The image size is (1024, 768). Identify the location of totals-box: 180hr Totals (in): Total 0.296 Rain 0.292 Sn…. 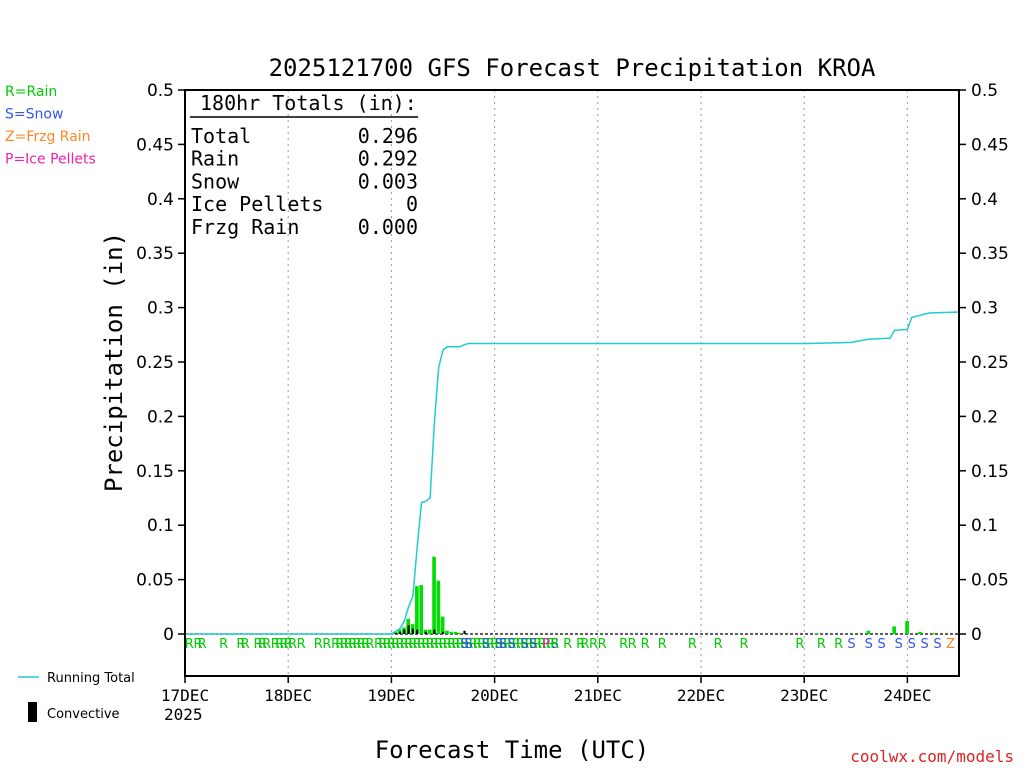
(304, 165).